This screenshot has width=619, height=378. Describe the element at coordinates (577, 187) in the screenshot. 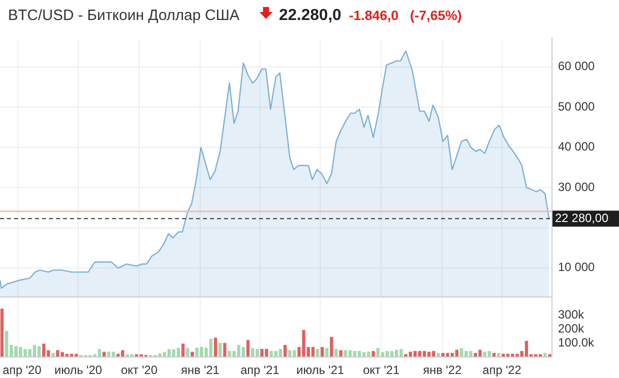

I see `y-tick-label: 30 000` at that location.